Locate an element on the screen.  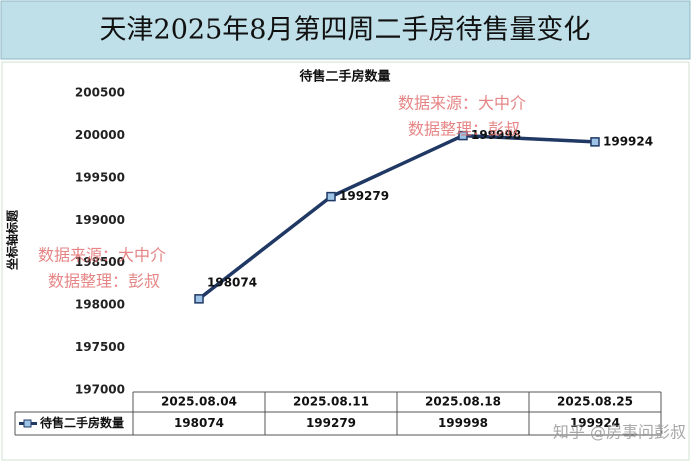
chart-title: 天津2025年8月第四周二手房待售量变化 is located at coordinates (345, 30).